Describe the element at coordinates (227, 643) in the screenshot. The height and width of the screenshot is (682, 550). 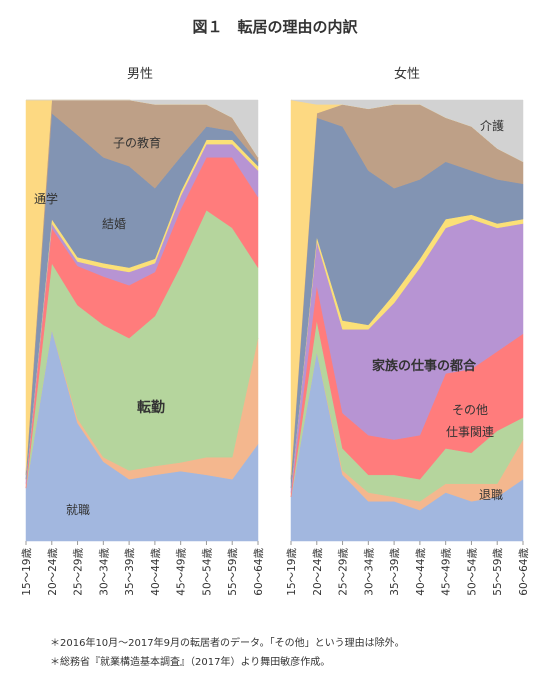
I see `footnote-1: ＊2016年10月～2017年9月の転居者のデータ。「その他」という理由は除外。` at that location.